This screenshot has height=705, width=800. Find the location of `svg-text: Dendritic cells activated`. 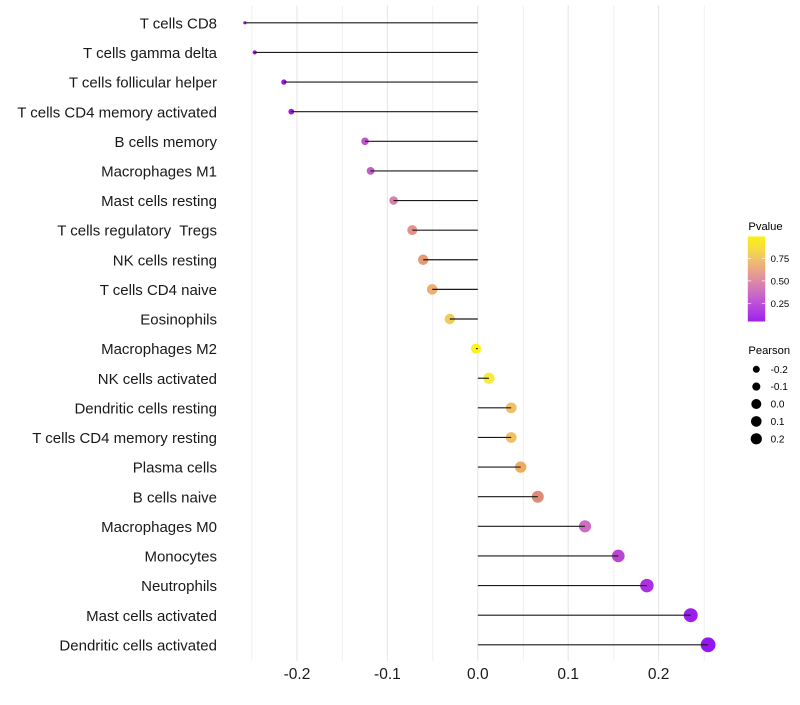

svg-text: Dendritic cells activated is located at coordinates (138, 645).